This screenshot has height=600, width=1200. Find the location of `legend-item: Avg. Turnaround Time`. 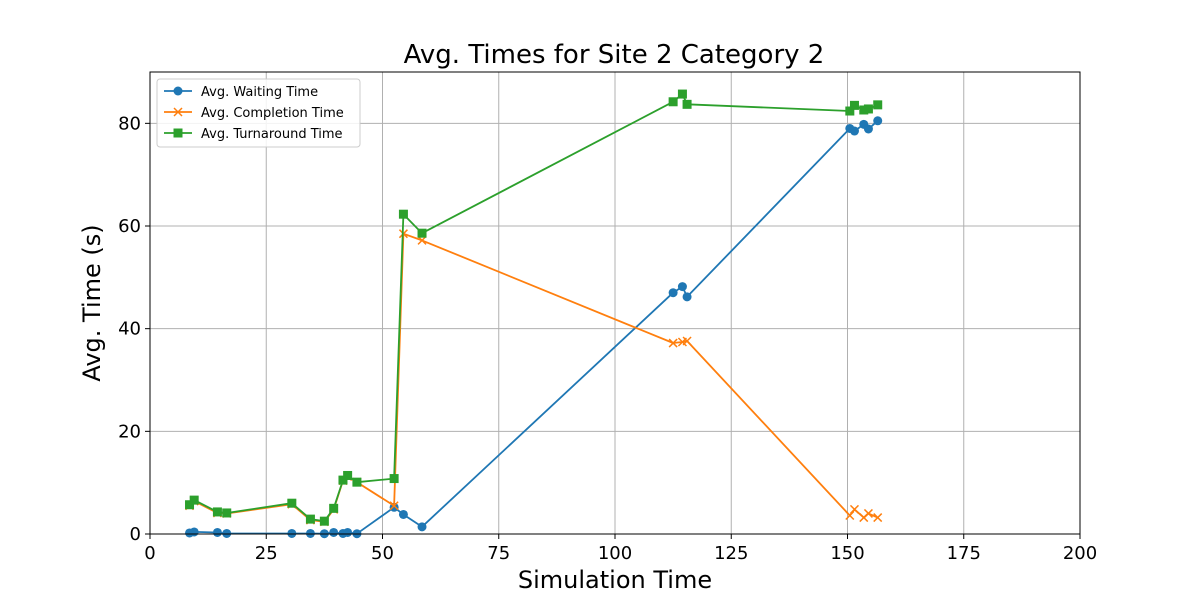

legend-item: Avg. Turnaround Time is located at coordinates (253, 134).